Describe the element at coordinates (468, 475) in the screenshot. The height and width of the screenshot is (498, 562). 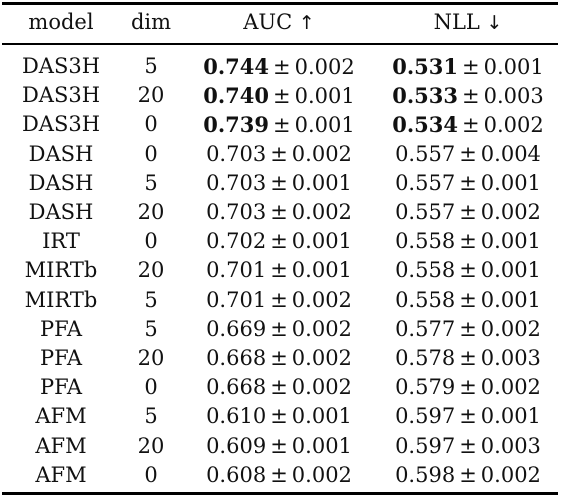
I see `cell-nll: 0.598 ±0.002` at that location.